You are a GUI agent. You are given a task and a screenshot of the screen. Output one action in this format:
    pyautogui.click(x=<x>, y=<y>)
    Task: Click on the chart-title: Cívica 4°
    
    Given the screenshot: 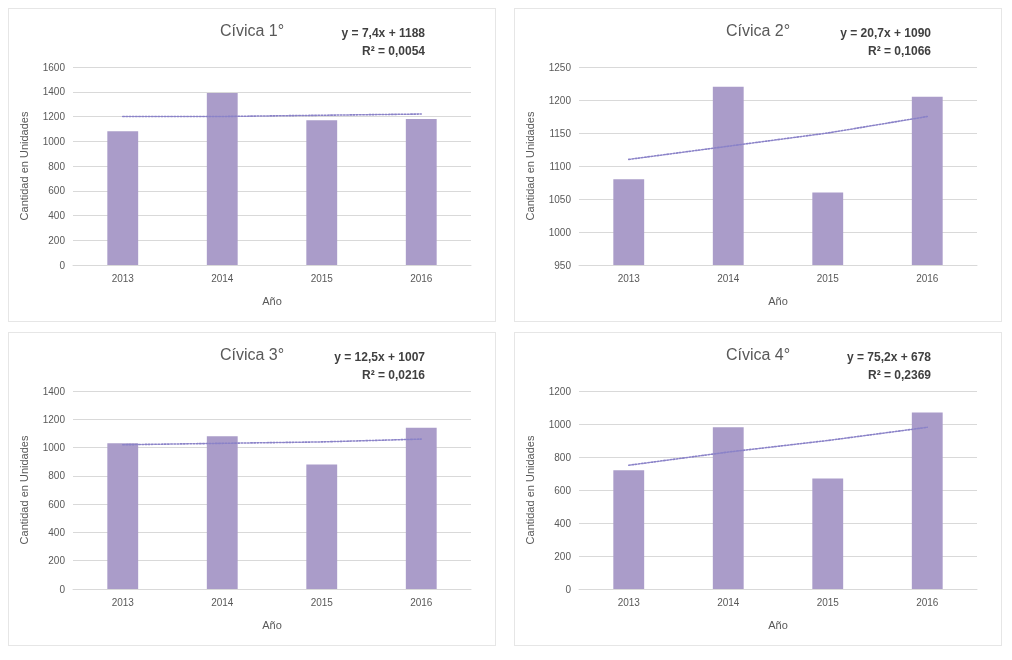 What is the action you would take?
    pyautogui.click(x=758, y=354)
    